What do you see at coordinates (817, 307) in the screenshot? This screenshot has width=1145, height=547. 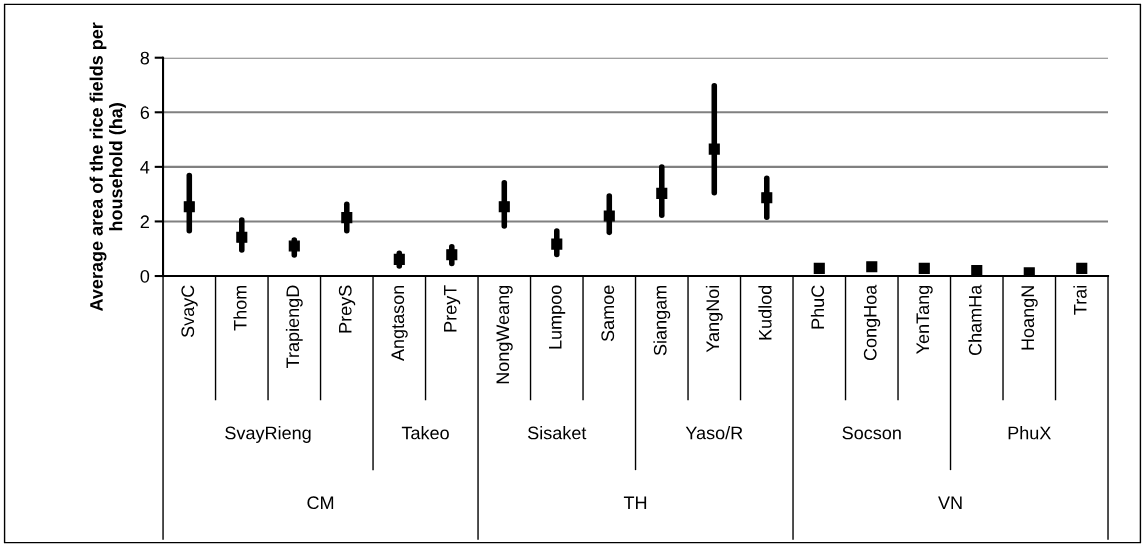 I see `x-tick-label: PhuC` at bounding box center [817, 307].